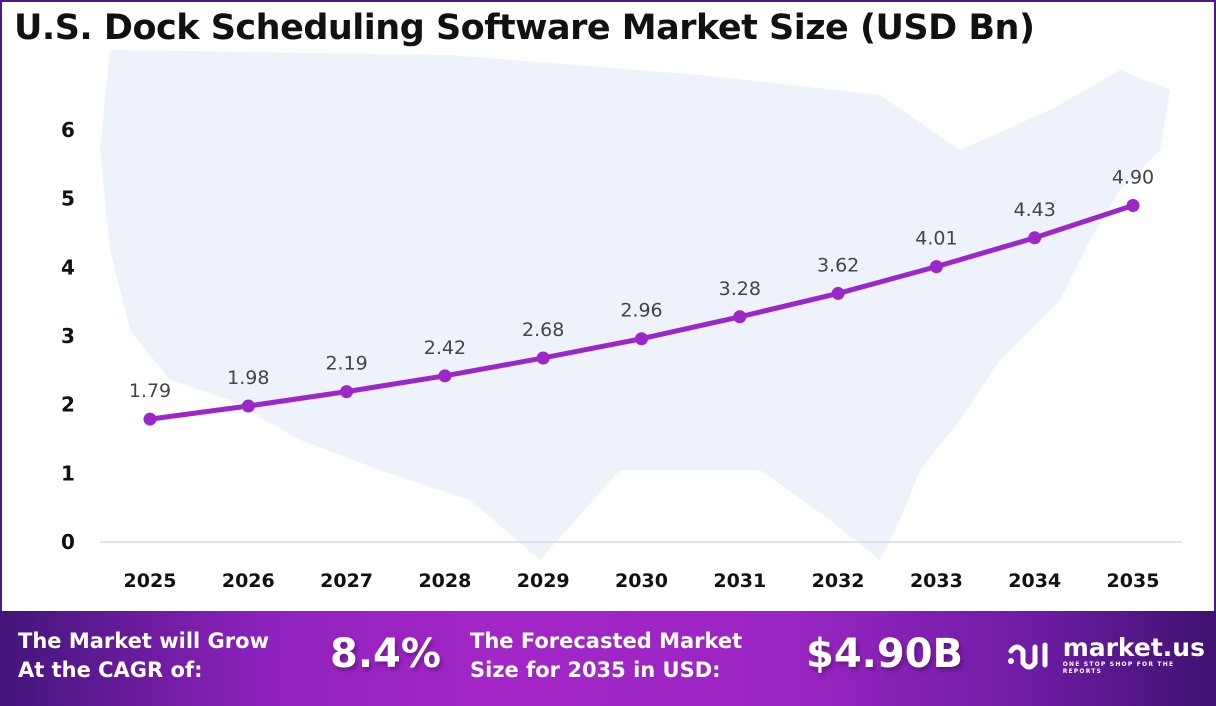 This screenshot has height=706, width=1216. I want to click on data-label: 2.68, so click(543, 330).